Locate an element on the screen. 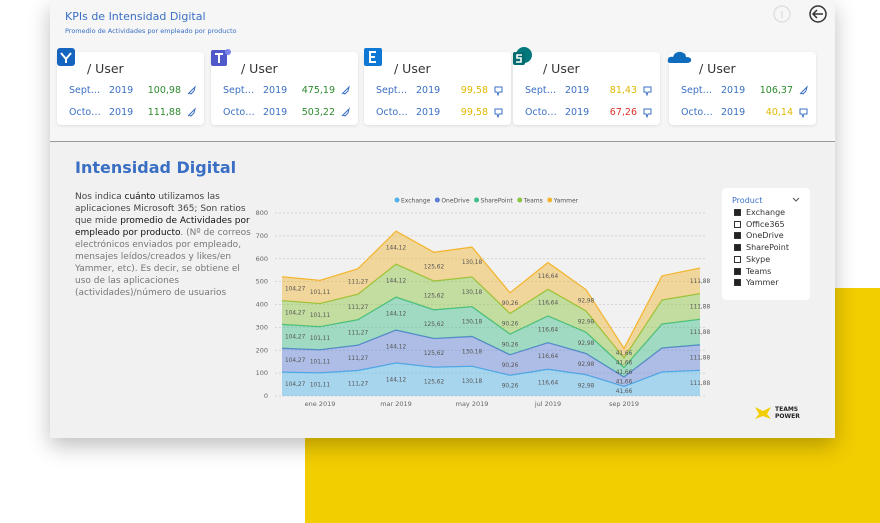  kpi-card: / User Sept… 2019 99,58 Octo… 2019 99,58 is located at coordinates (437, 86).